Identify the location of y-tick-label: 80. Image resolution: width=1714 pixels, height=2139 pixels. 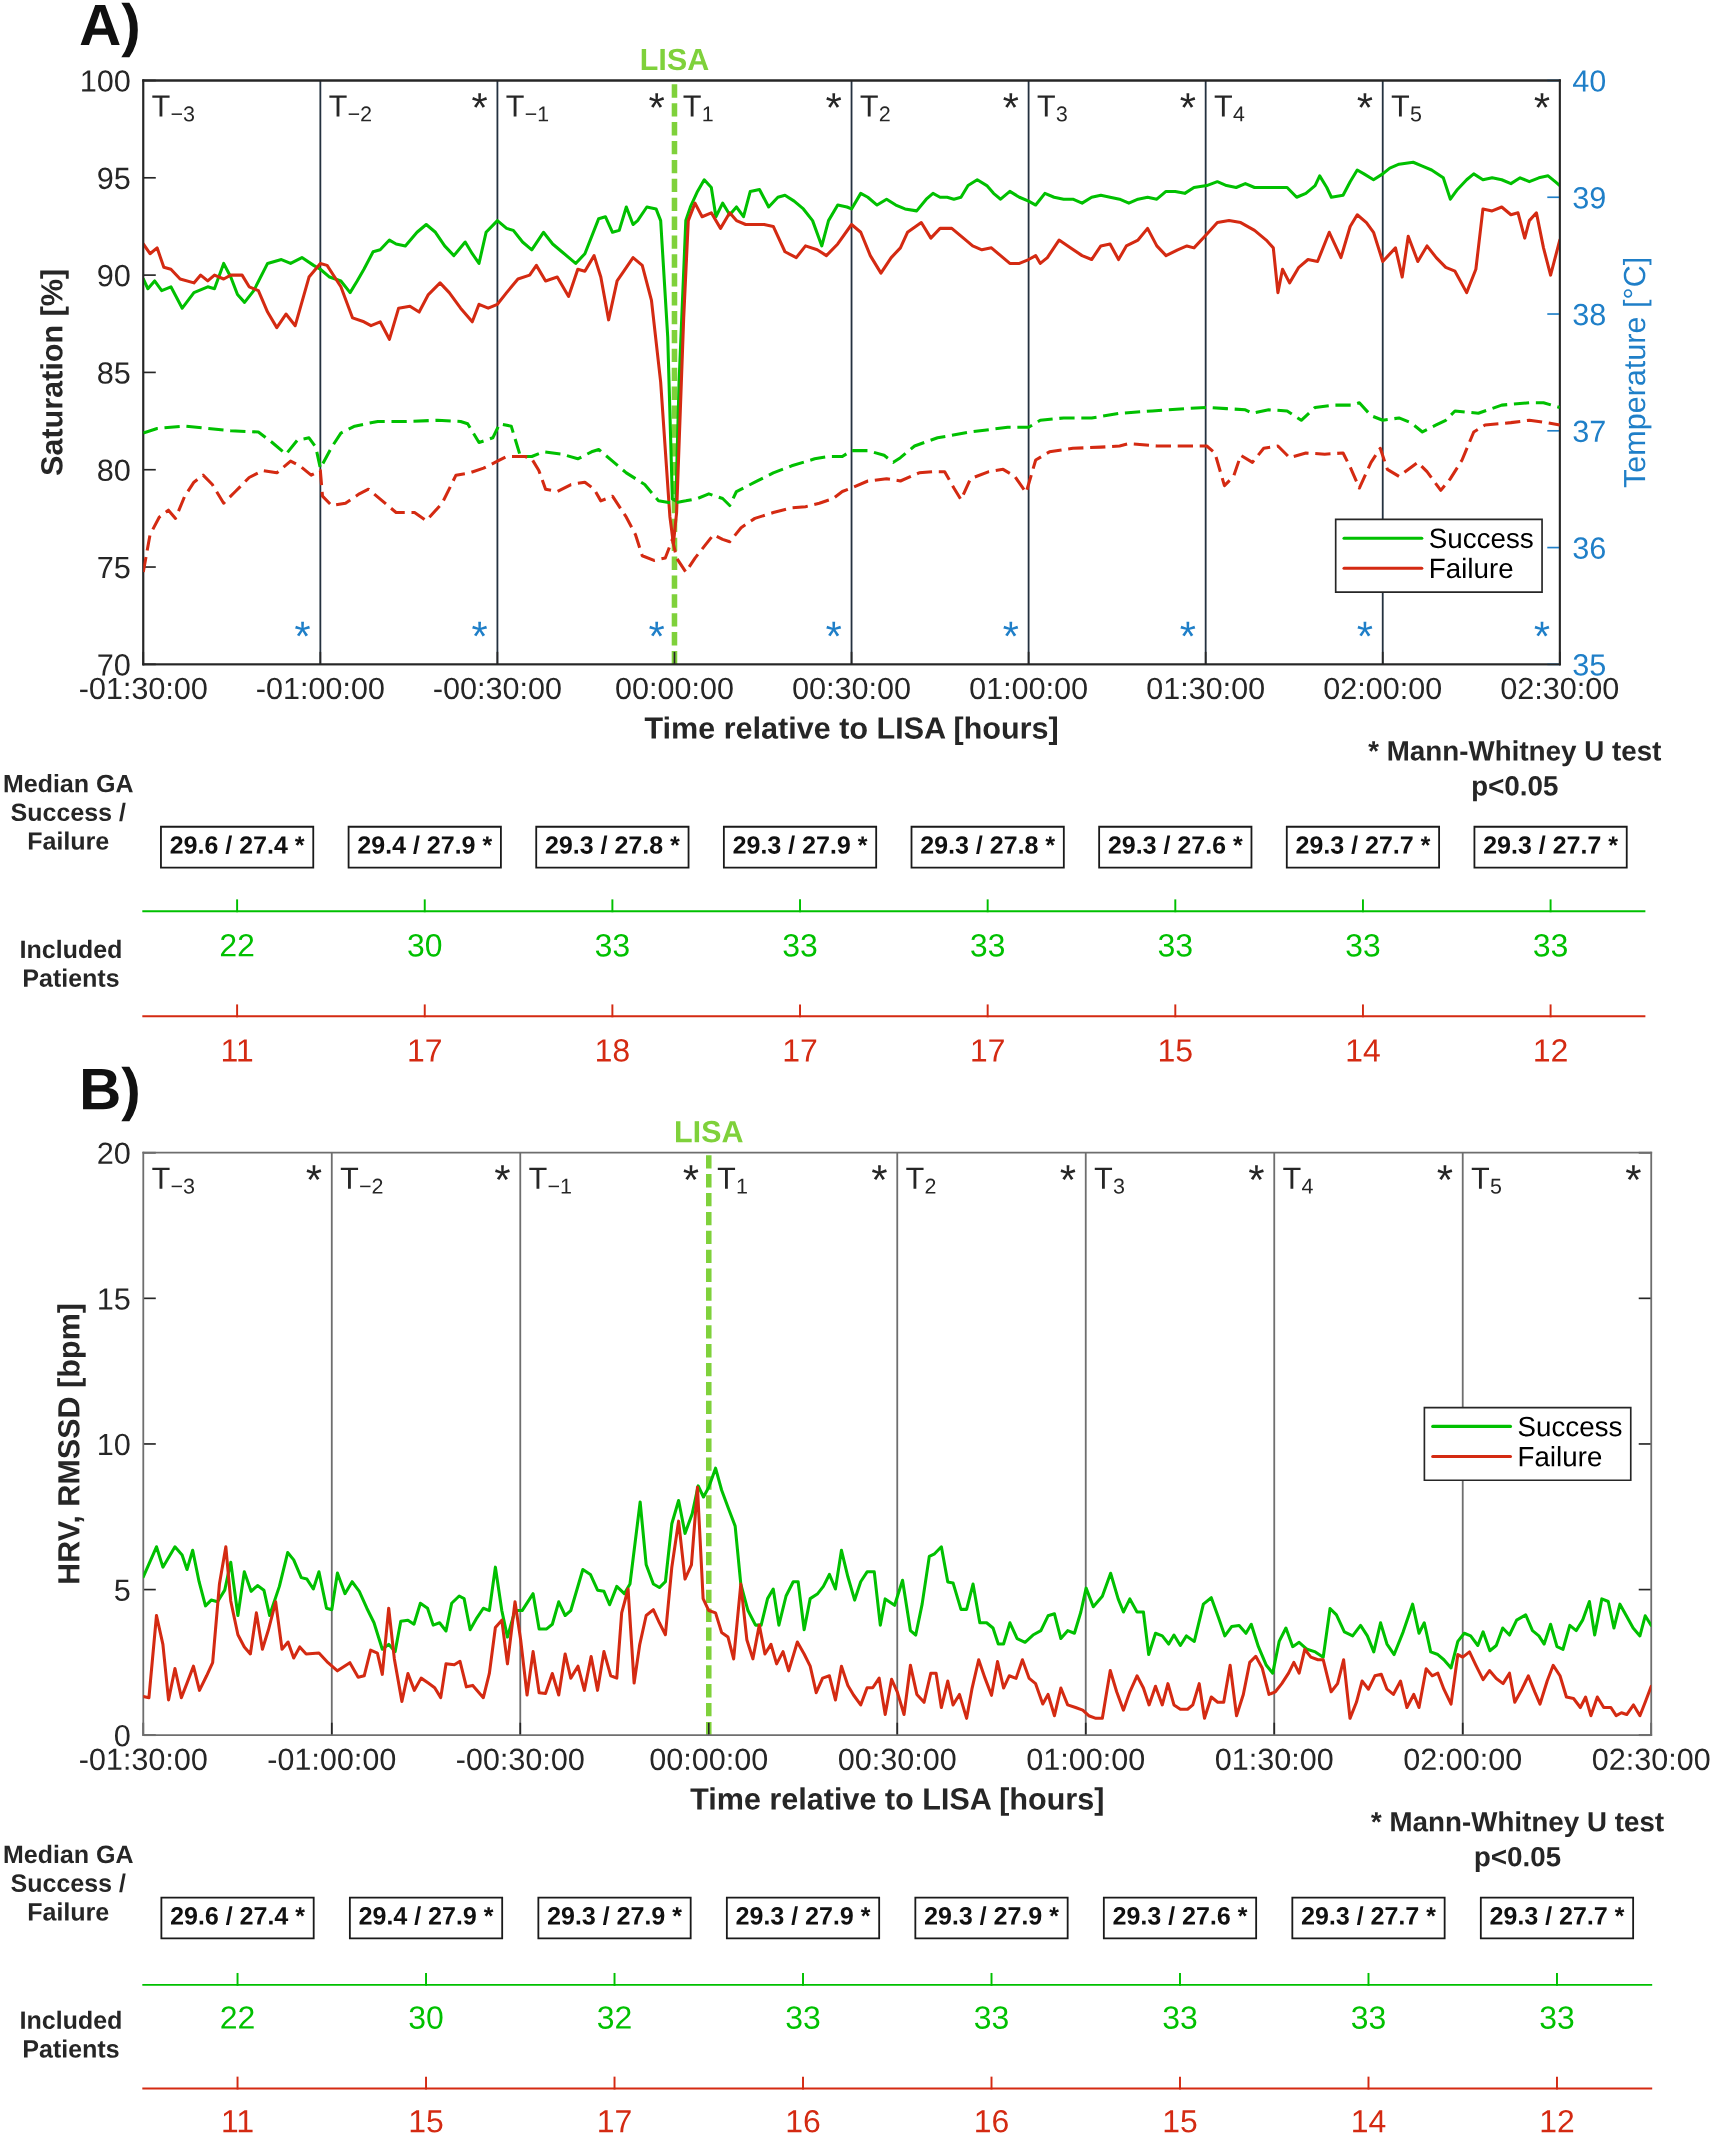
(114, 470).